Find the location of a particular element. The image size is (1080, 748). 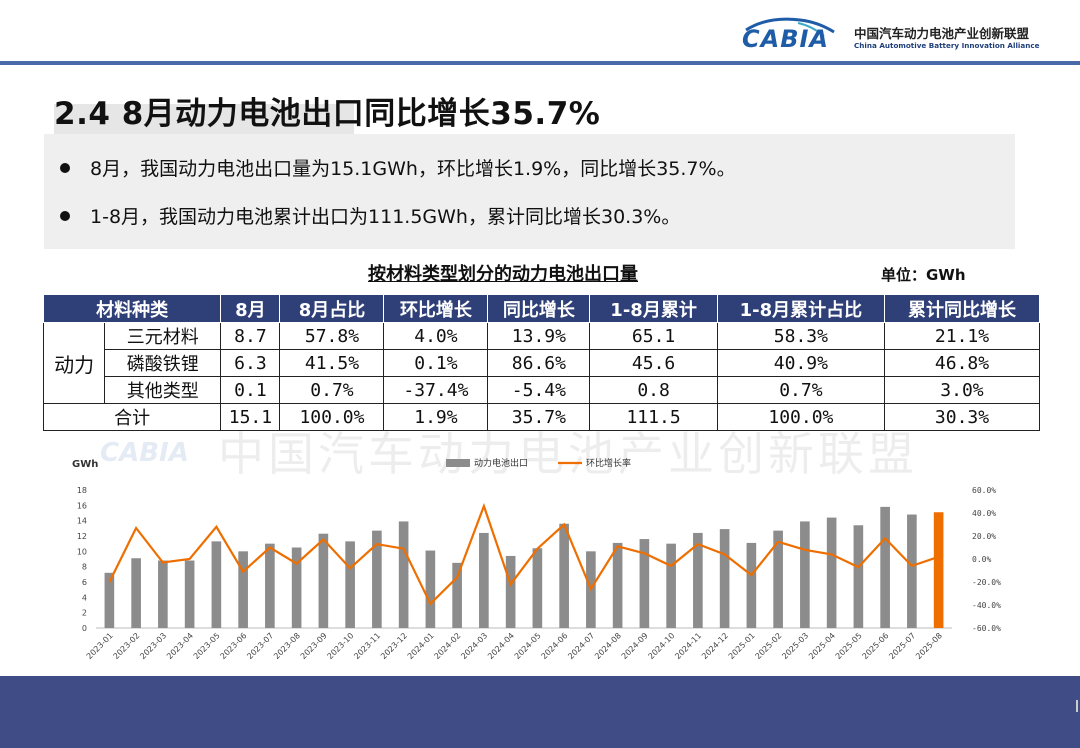

x-tick-label: 2024-07 is located at coordinates (581, 646).